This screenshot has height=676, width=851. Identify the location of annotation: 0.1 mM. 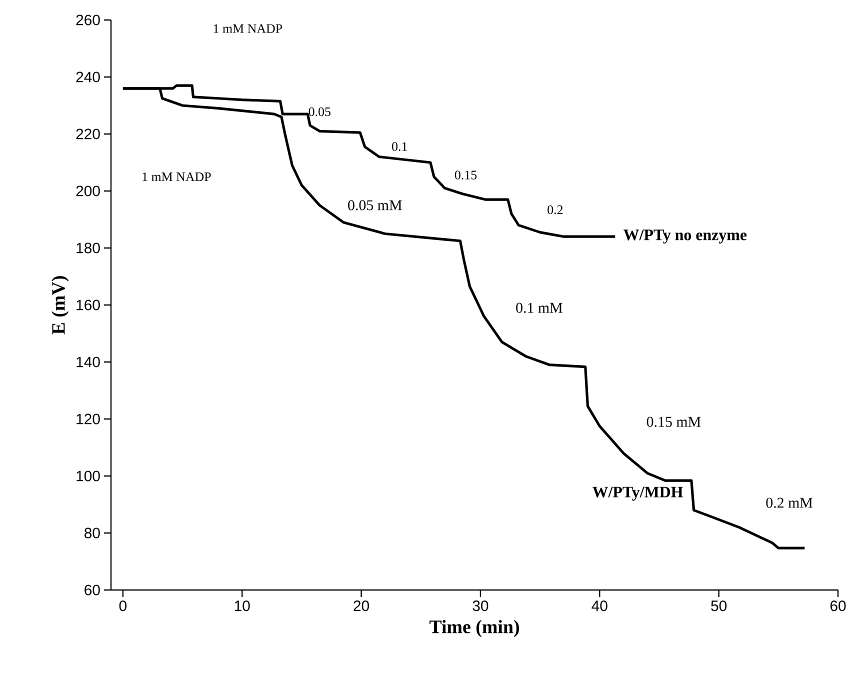
(539, 307).